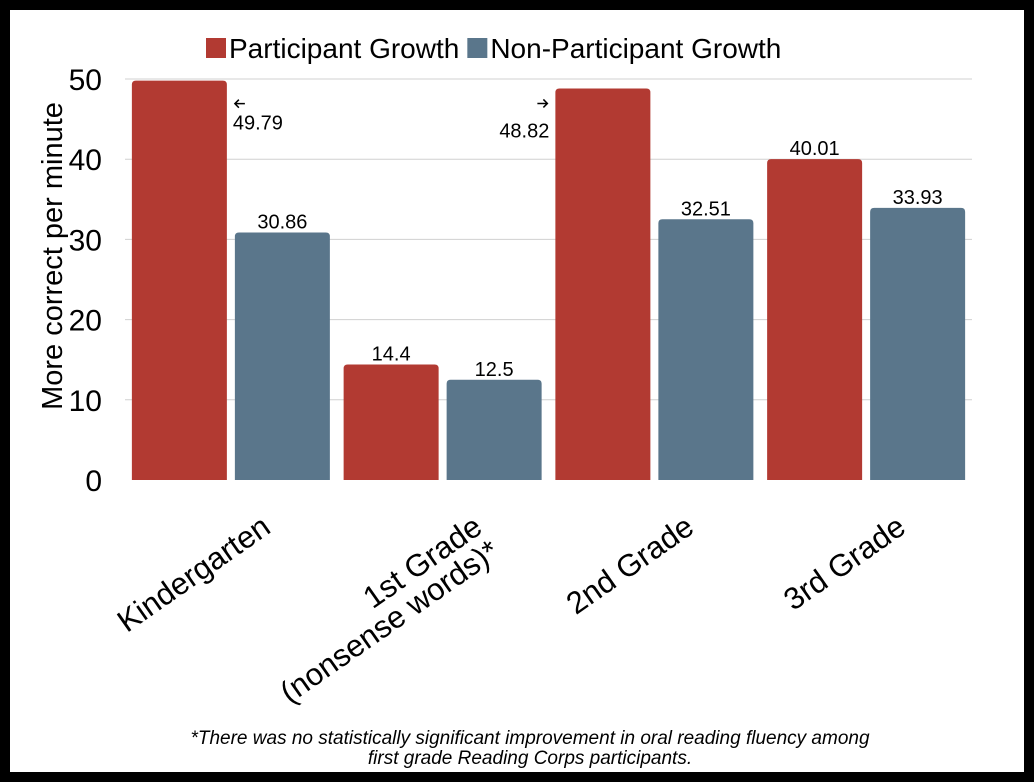 This screenshot has width=1034, height=782. I want to click on data-label: 12.5, so click(494, 370).